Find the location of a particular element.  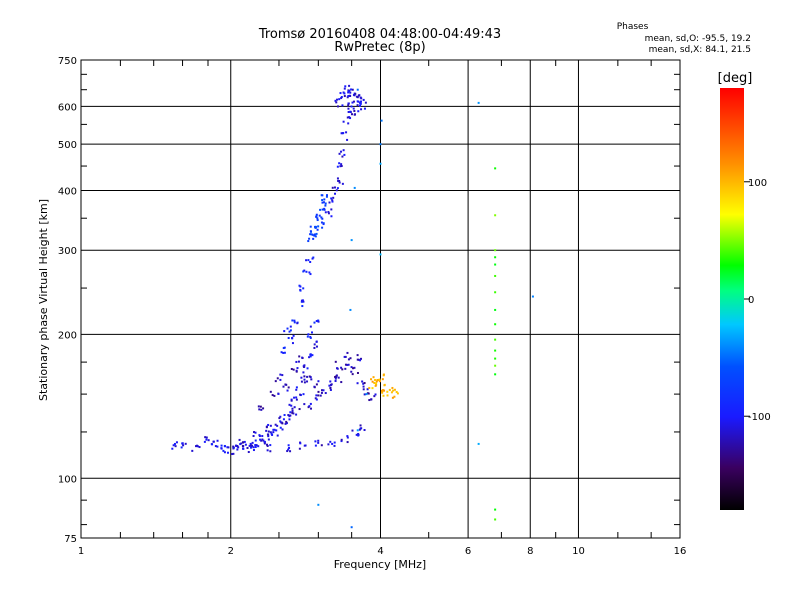

colorbar-tick-label: 0 is located at coordinates (751, 300).